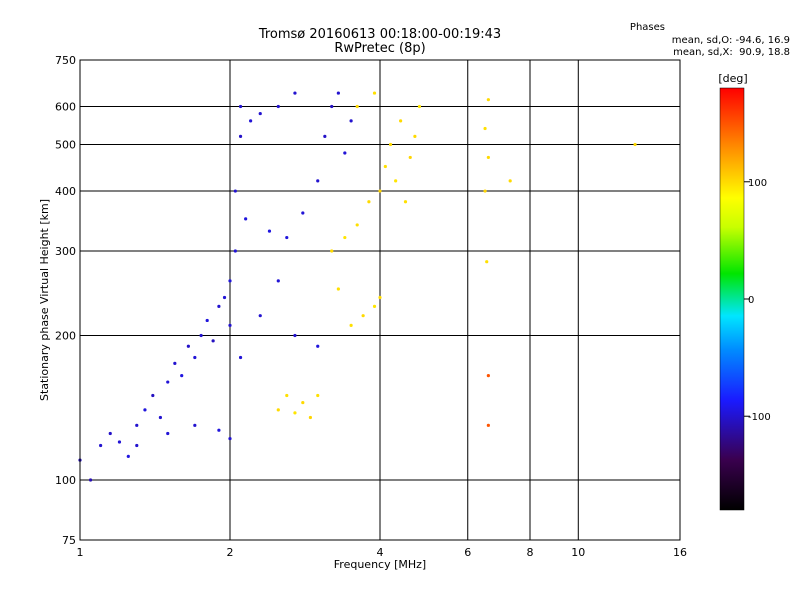  I want to click on x-tick-label: 4, so click(380, 552).